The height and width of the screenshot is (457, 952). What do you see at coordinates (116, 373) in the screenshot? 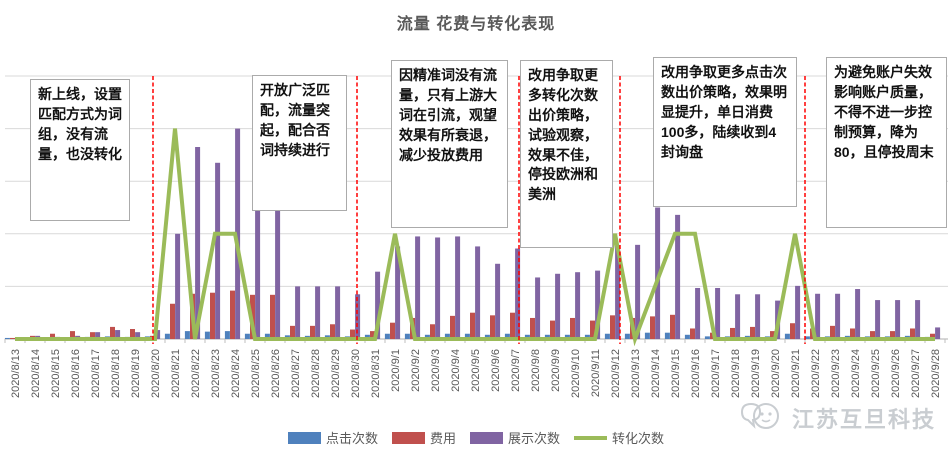
I see `x-axis-label: 2020/8/18` at bounding box center [116, 373].